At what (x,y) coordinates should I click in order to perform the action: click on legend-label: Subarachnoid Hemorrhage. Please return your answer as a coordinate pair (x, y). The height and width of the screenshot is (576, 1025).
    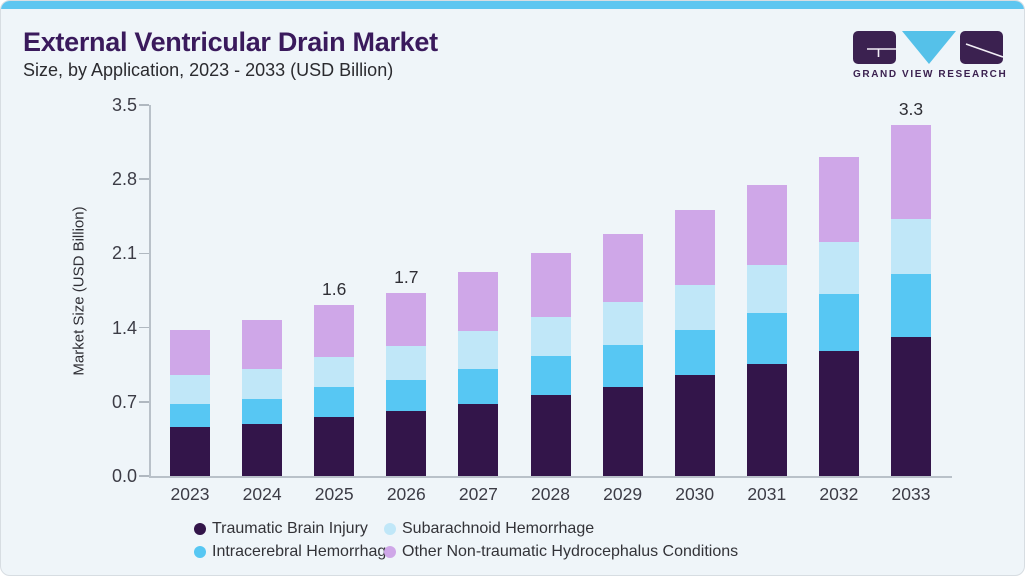
    Looking at the image, I should click on (498, 528).